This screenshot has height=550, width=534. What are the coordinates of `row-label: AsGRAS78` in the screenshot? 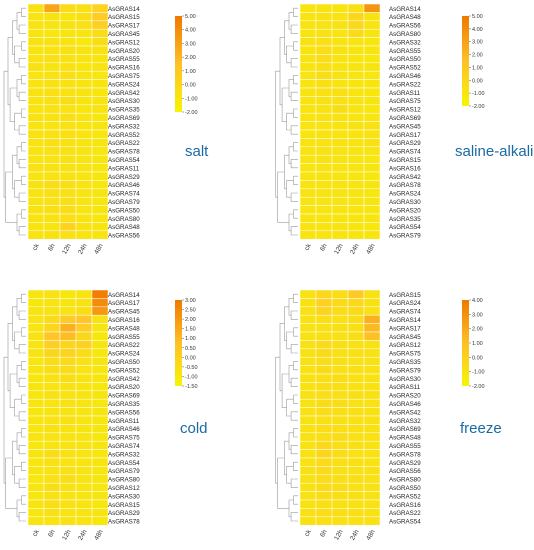 It's located at (124, 522).